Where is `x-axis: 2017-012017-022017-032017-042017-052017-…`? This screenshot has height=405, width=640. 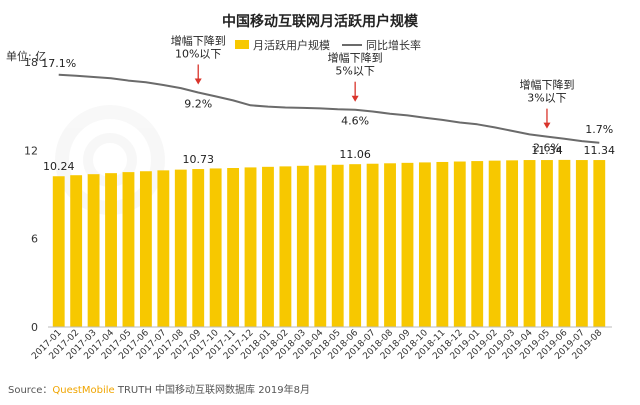 x-axis: 2017-012017-022017-032017-042017-052017-… is located at coordinates (317, 345).